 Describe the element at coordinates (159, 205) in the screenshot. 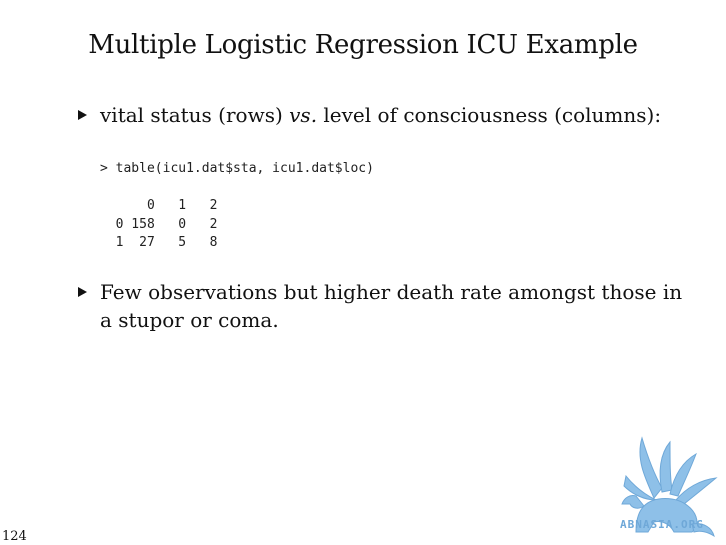

I see `table-header-row: 0 1 2` at that location.